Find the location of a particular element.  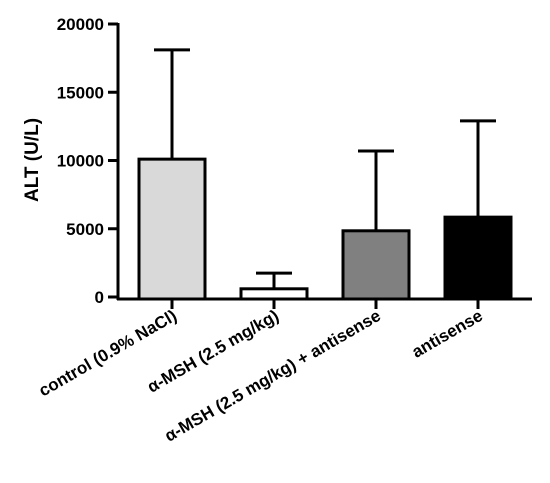

y-tick-label: 5000 is located at coordinates (85, 229).